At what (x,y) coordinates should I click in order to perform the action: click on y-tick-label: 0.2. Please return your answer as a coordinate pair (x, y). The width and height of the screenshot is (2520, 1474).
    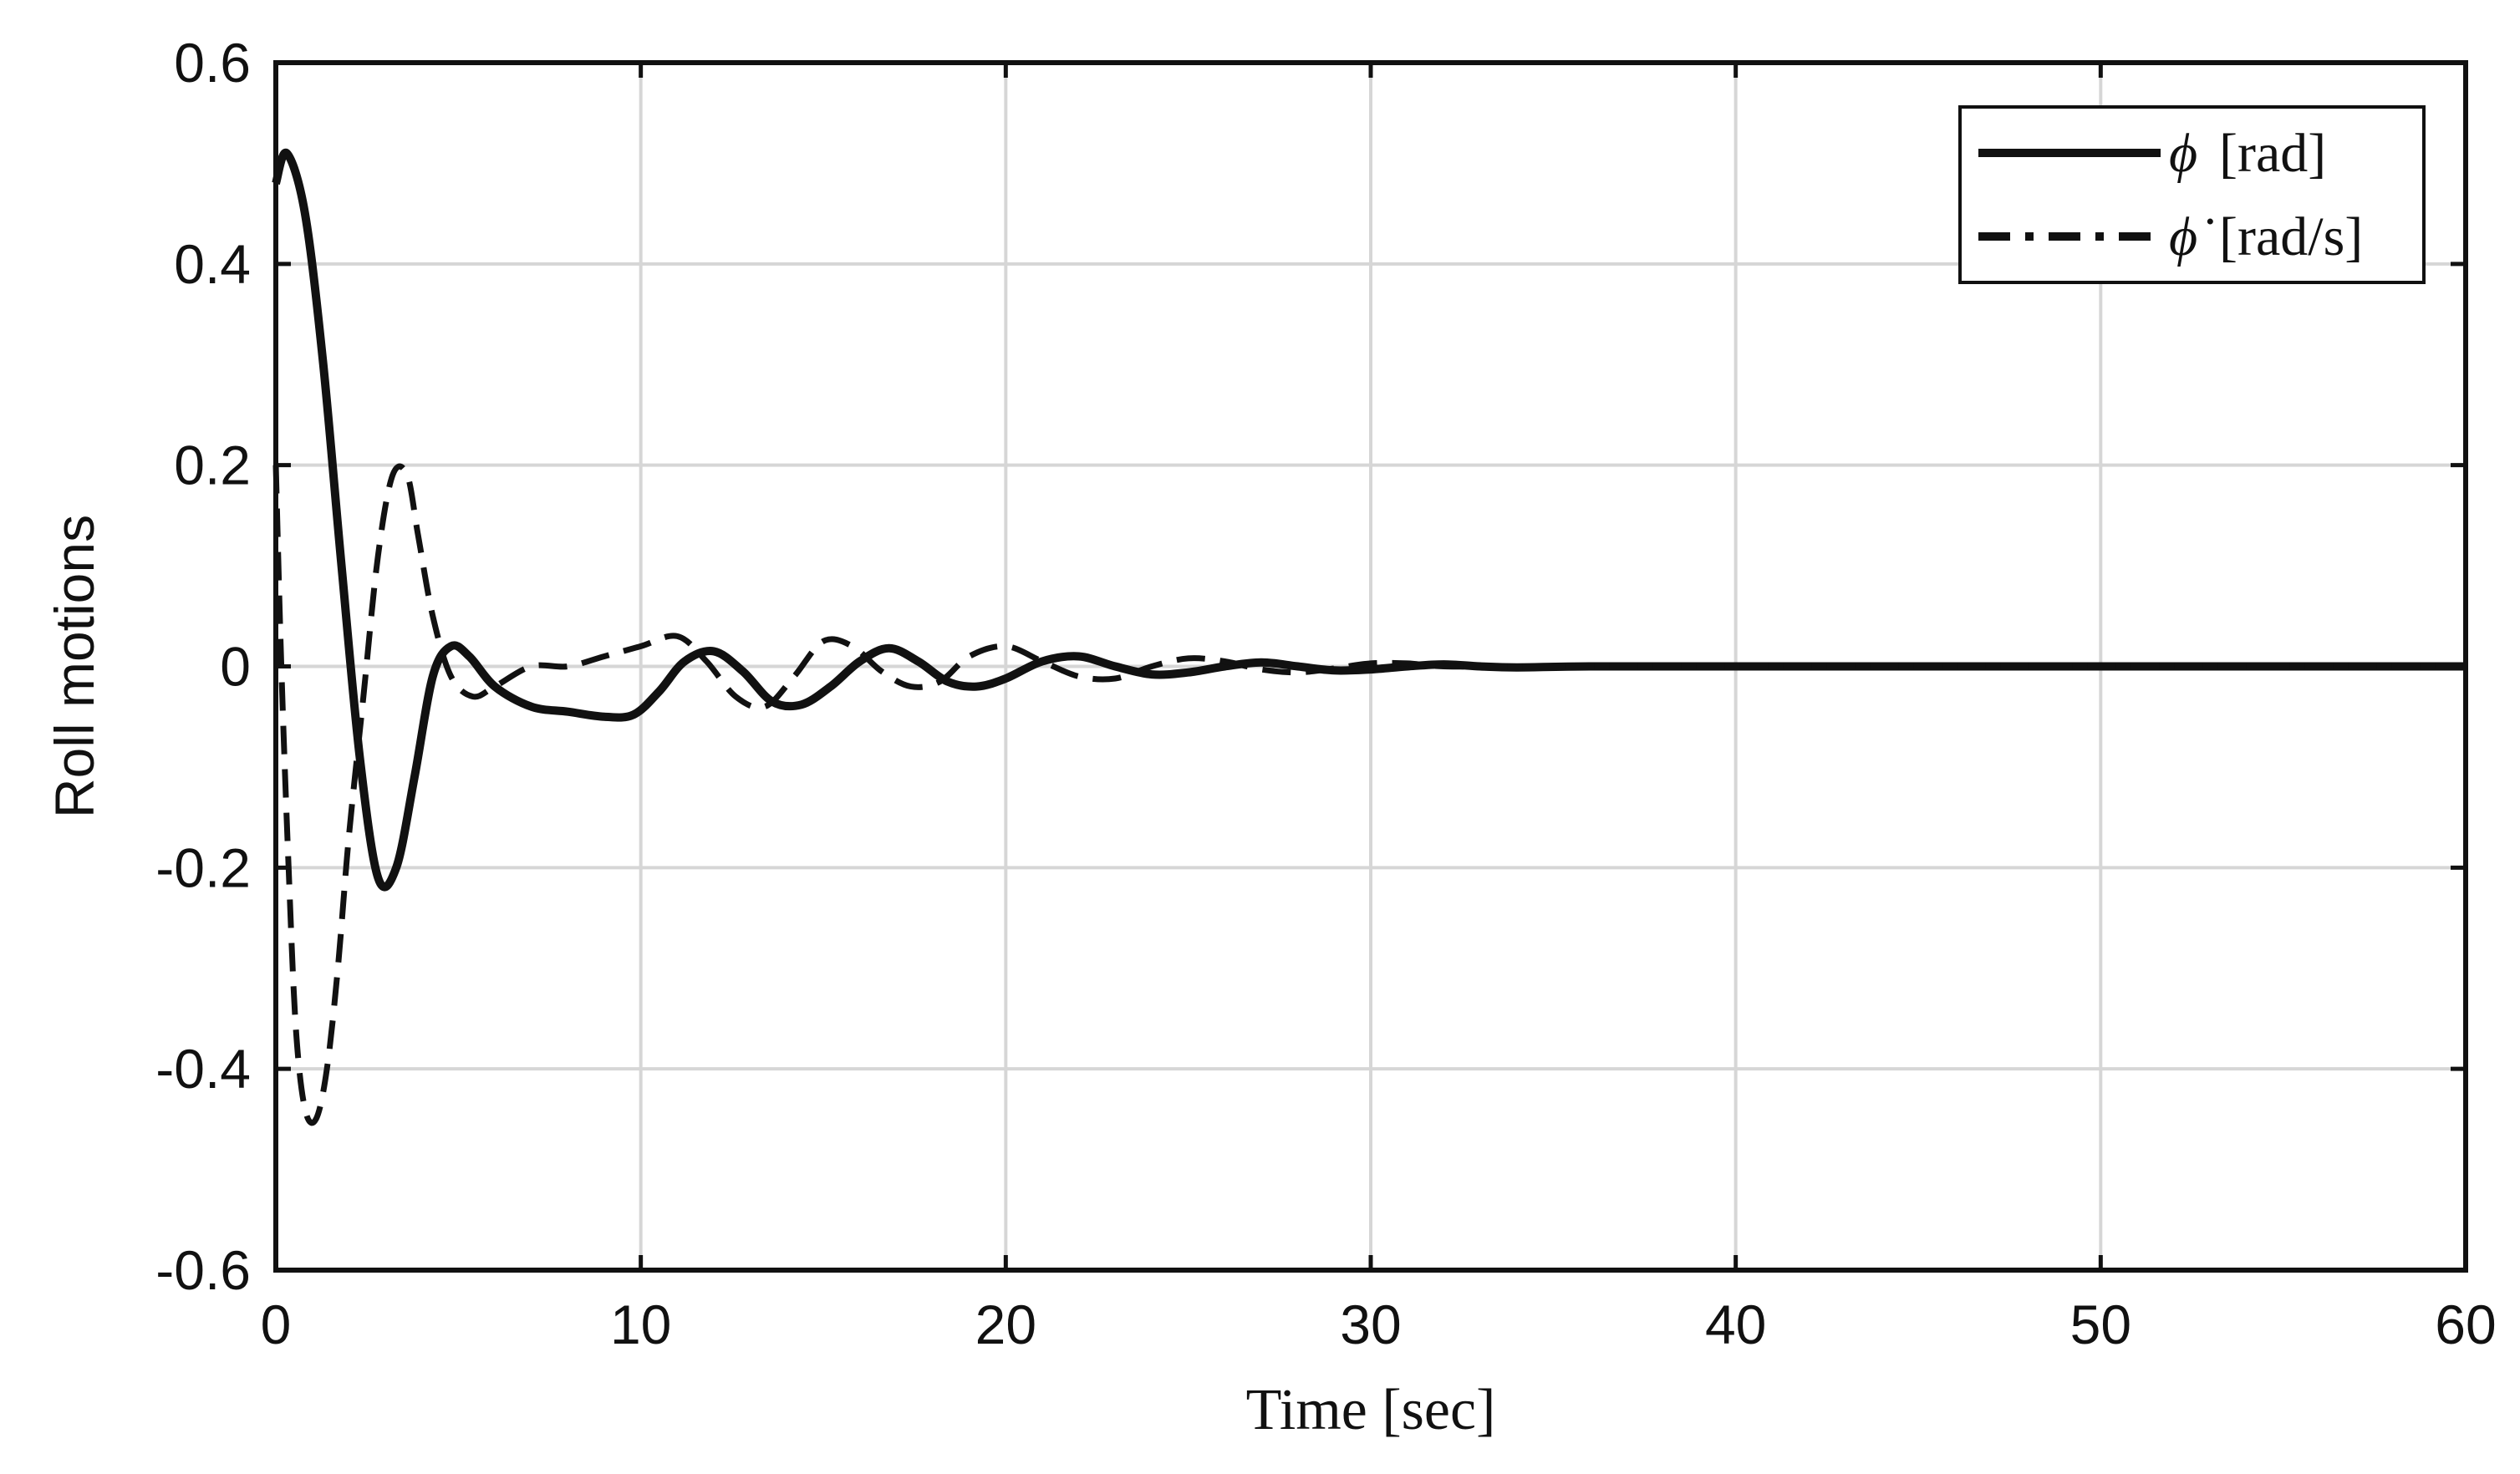
    Looking at the image, I should click on (212, 465).